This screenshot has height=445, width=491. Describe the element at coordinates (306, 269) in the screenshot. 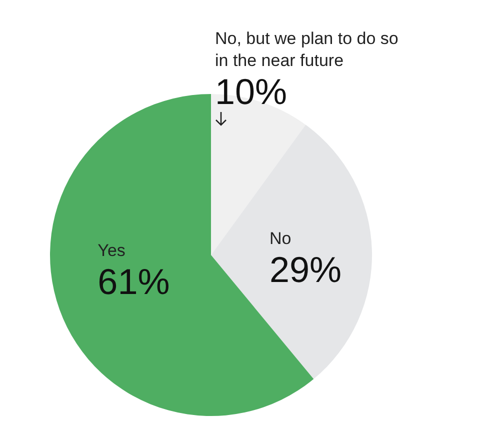

I see `data-label: 29%` at that location.